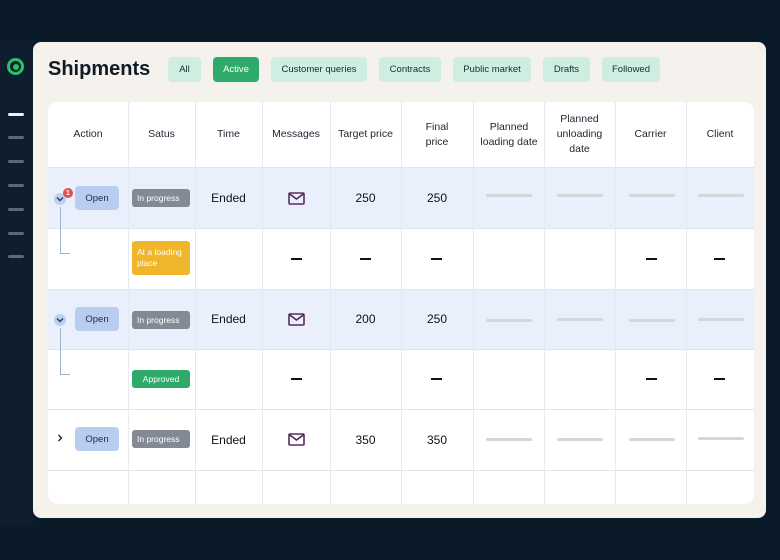 This screenshot has width=780, height=560. I want to click on target-price-value: 200, so click(365, 319).